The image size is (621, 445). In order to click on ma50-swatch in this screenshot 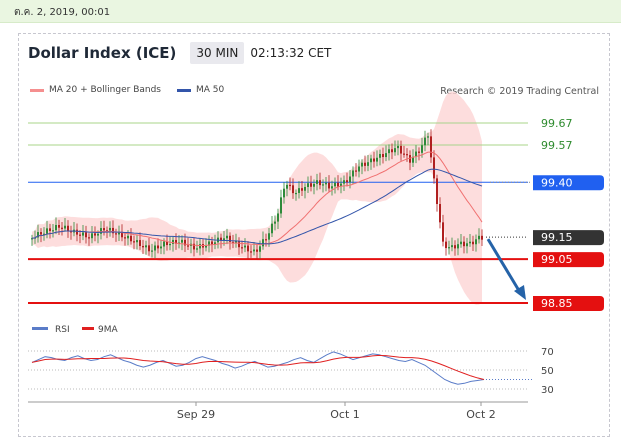, I will do `click(184, 90)`.